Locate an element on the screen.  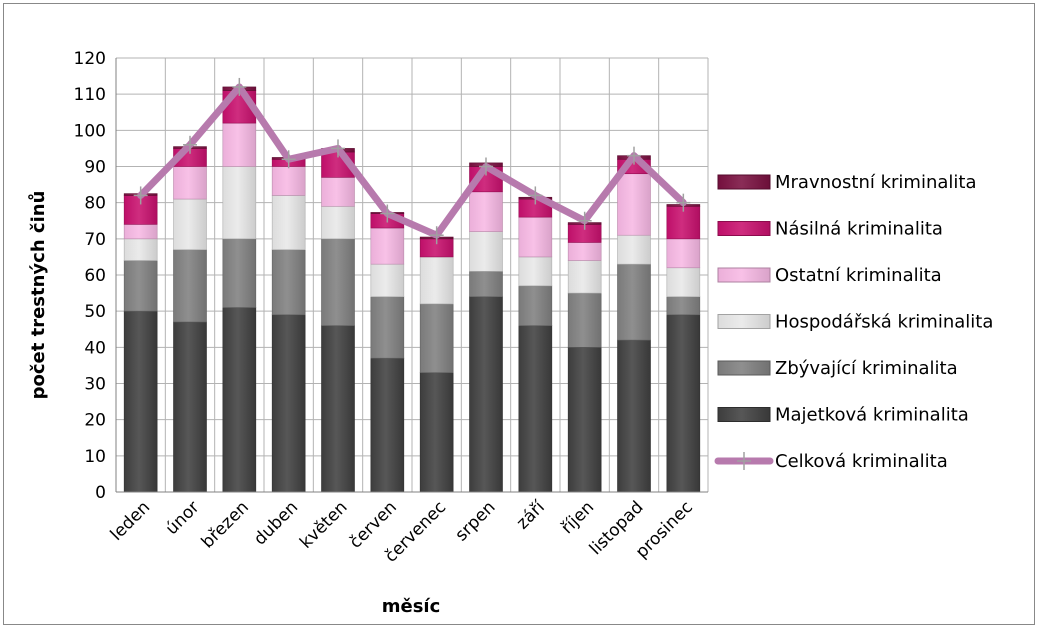
y-tick-label: 120 is located at coordinates (90, 59).